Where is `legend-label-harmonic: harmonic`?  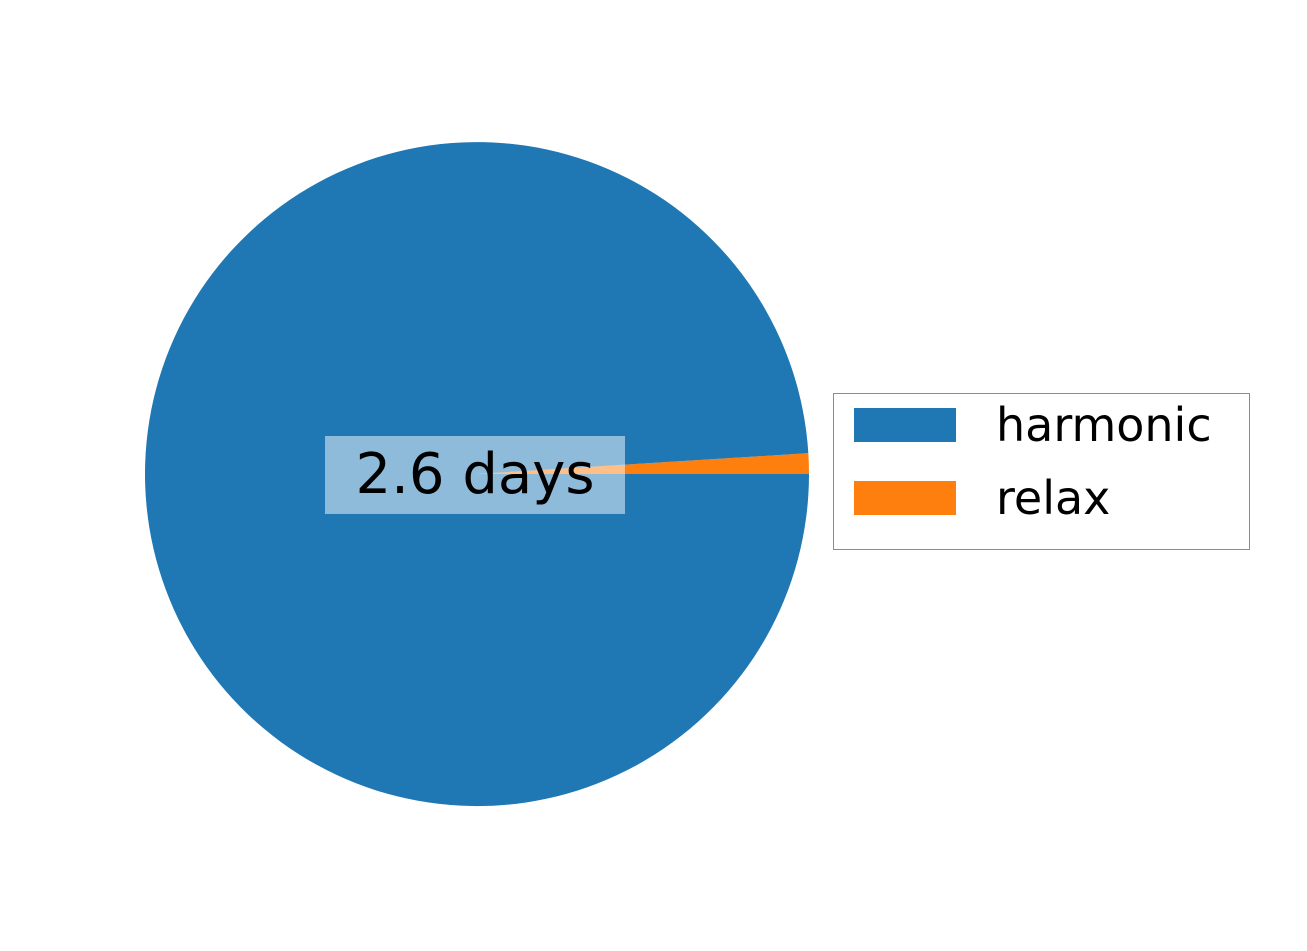 legend-label-harmonic: harmonic is located at coordinates (1104, 425).